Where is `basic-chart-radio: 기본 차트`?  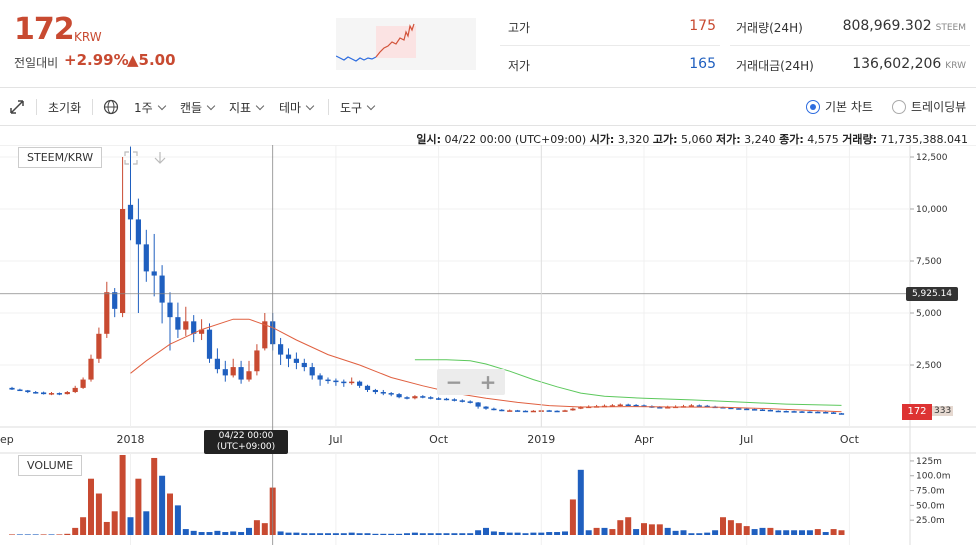 basic-chart-radio: 기본 차트 is located at coordinates (839, 106).